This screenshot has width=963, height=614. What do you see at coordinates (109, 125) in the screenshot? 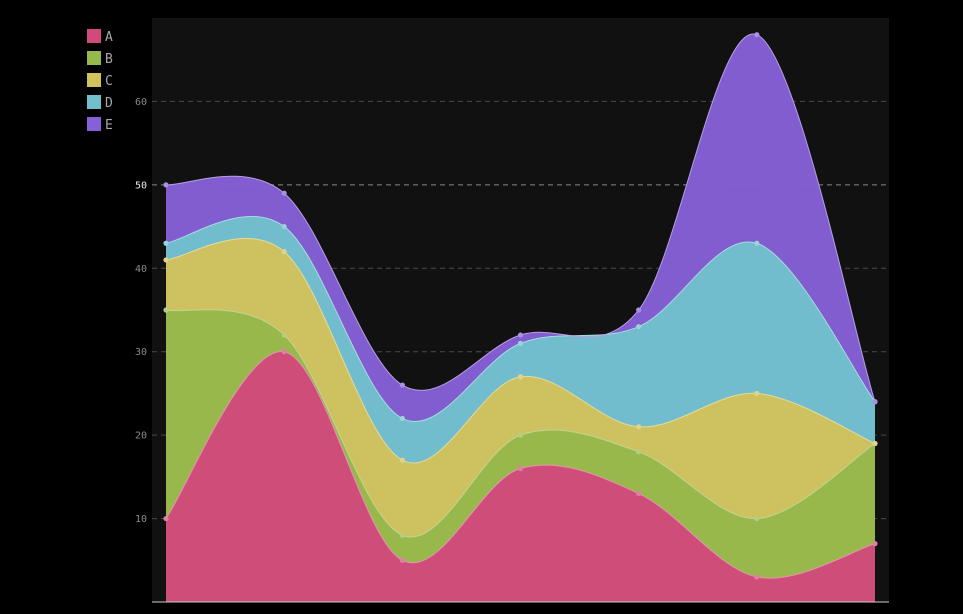
I see `legend-label-E: E` at bounding box center [109, 125].